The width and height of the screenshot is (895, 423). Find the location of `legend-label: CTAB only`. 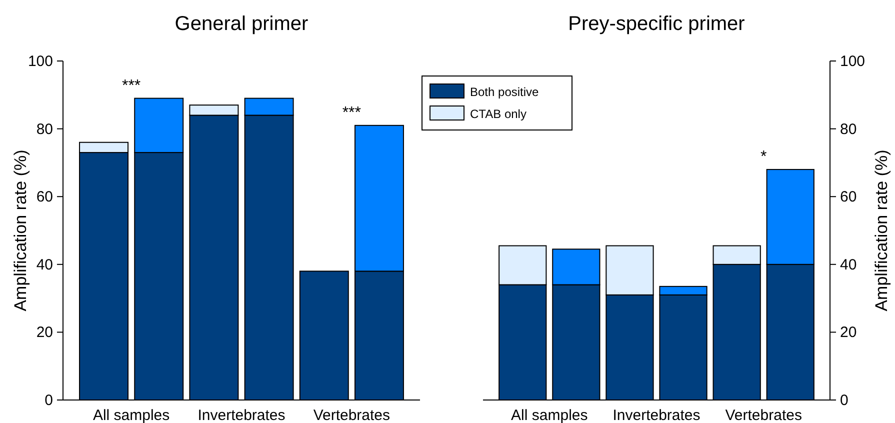

legend-label: CTAB only is located at coordinates (498, 114).